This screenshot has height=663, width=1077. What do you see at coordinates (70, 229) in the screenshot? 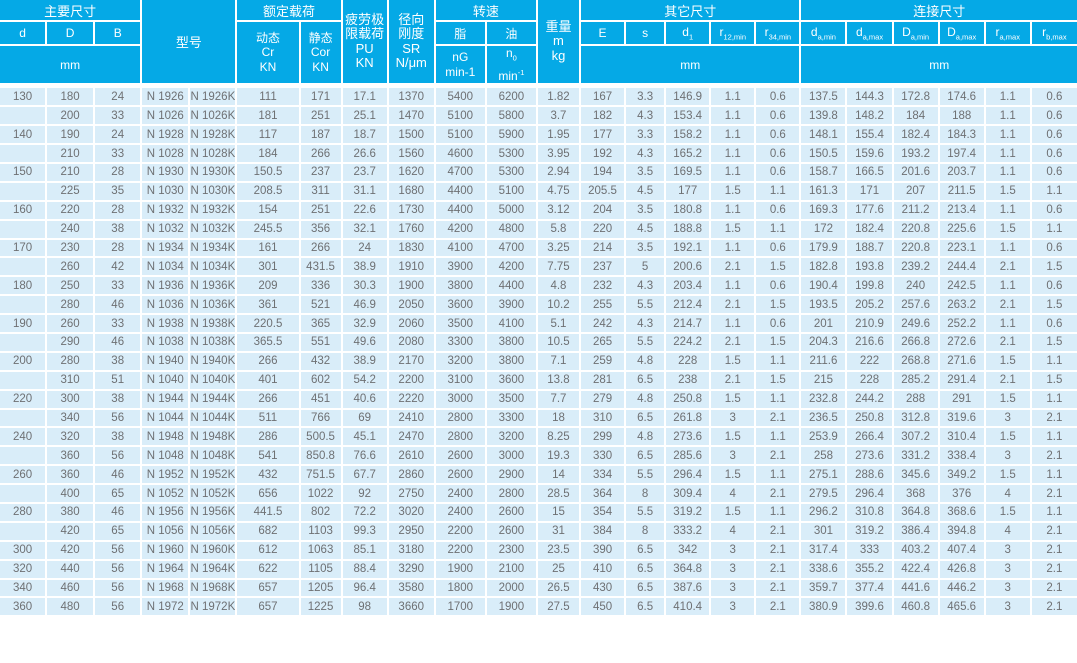
I see `table-cell: 240` at bounding box center [70, 229].